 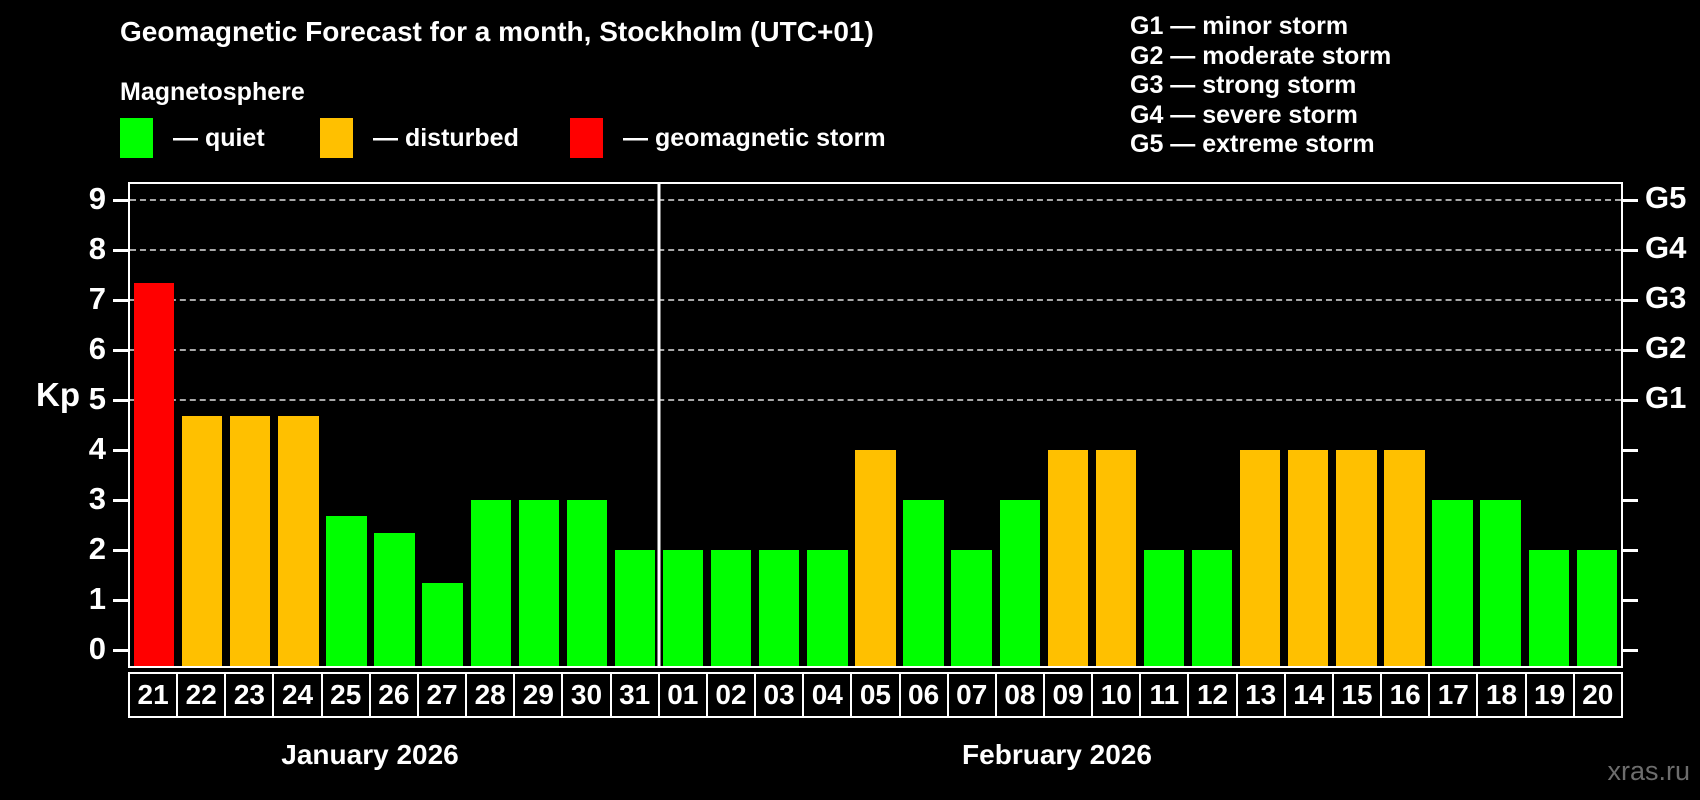 I want to click on date-cell-09: 09, so click(x=1068, y=695).